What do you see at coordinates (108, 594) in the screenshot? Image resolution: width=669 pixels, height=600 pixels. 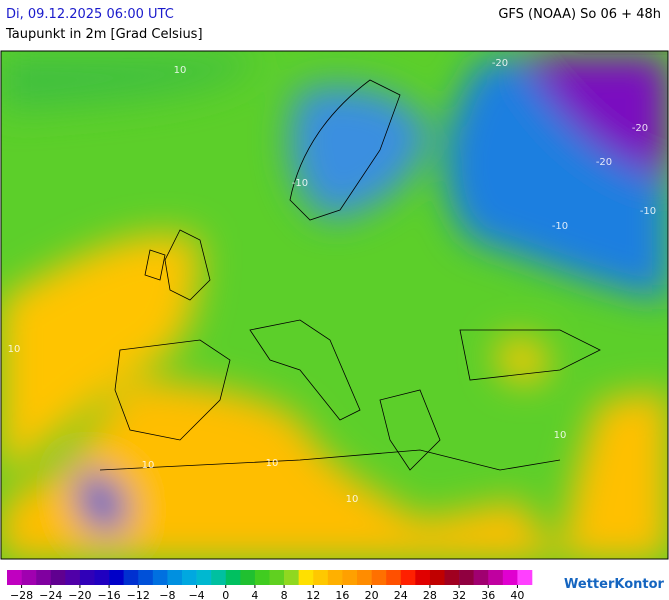 I see `colorbar-label: −16` at bounding box center [108, 594].